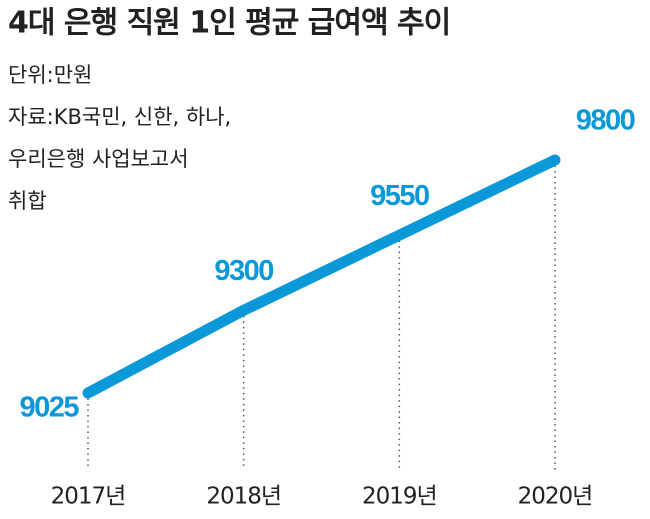 Image resolution: width=650 pixels, height=519 pixels. Describe the element at coordinates (243, 497) in the screenshot. I see `x-tick-label: 2018년` at that location.